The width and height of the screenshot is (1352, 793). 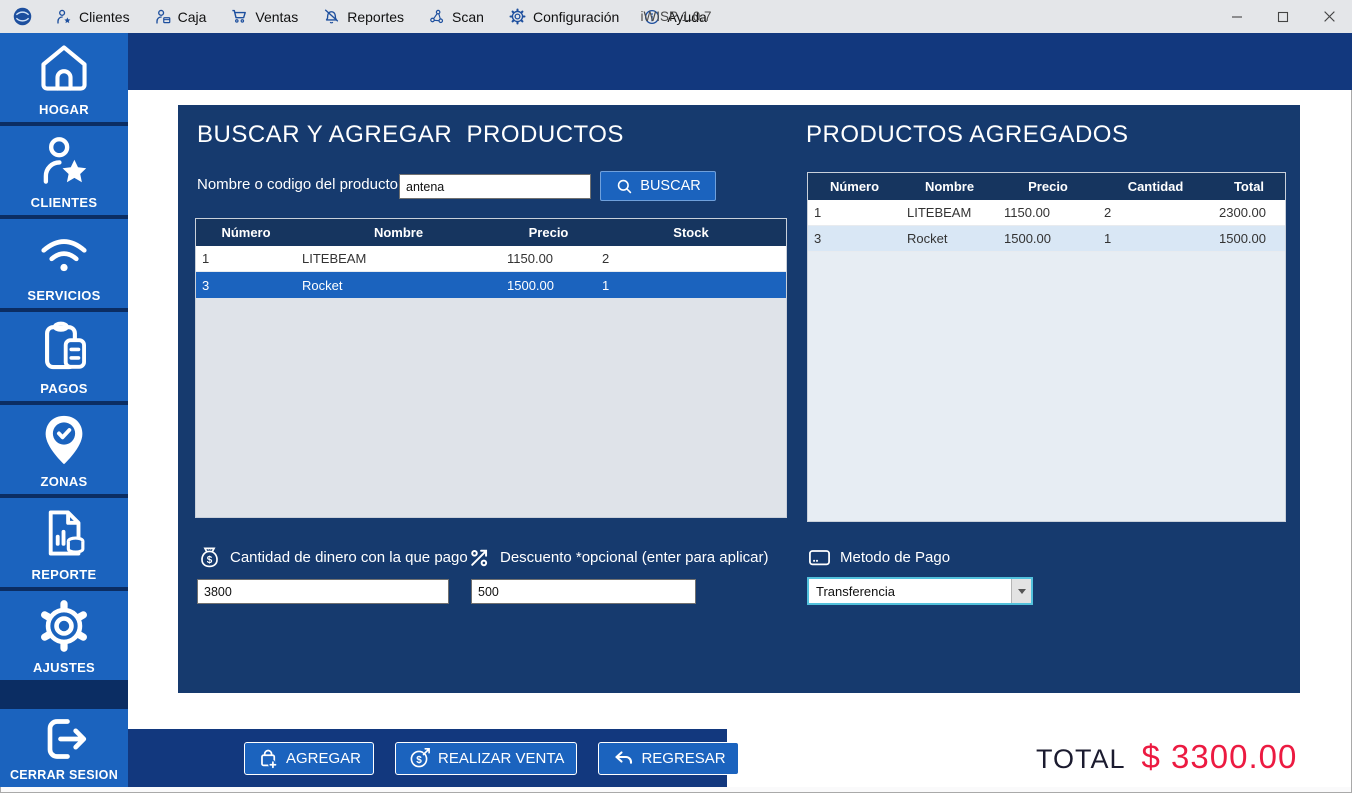 I want to click on cell-numero: 1, so click(x=818, y=212).